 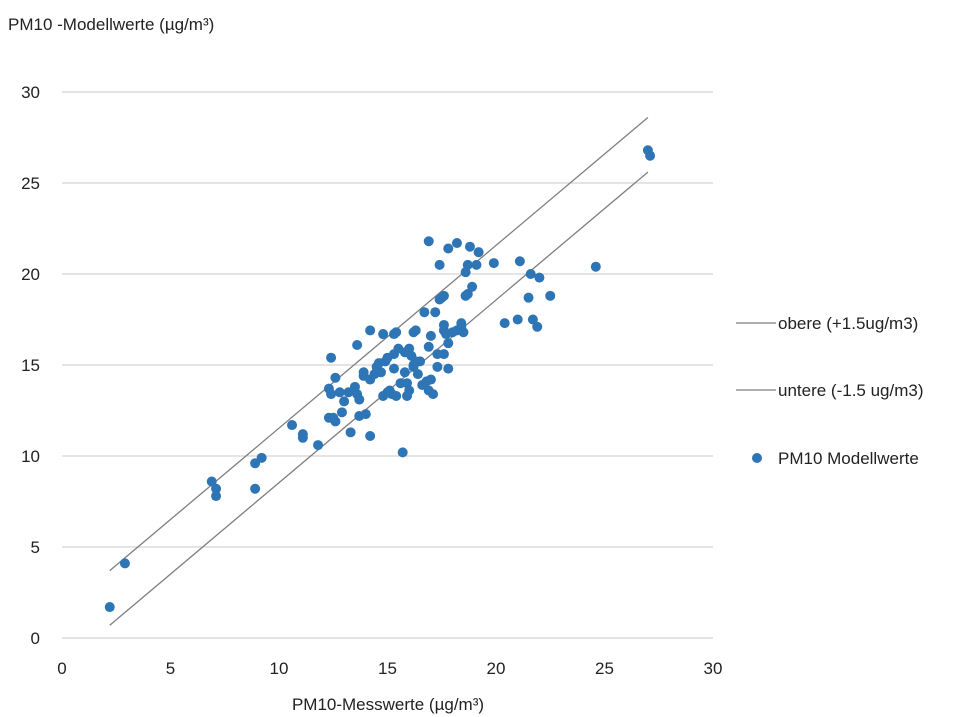 I want to click on y-tick-label: 15, so click(x=30, y=365).